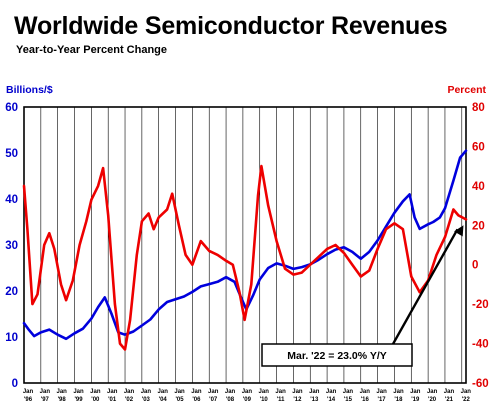 This screenshot has height=406, width=490. What do you see at coordinates (230, 400) in the screenshot?
I see `x-tick-label-bottom: '08` at bounding box center [230, 400].